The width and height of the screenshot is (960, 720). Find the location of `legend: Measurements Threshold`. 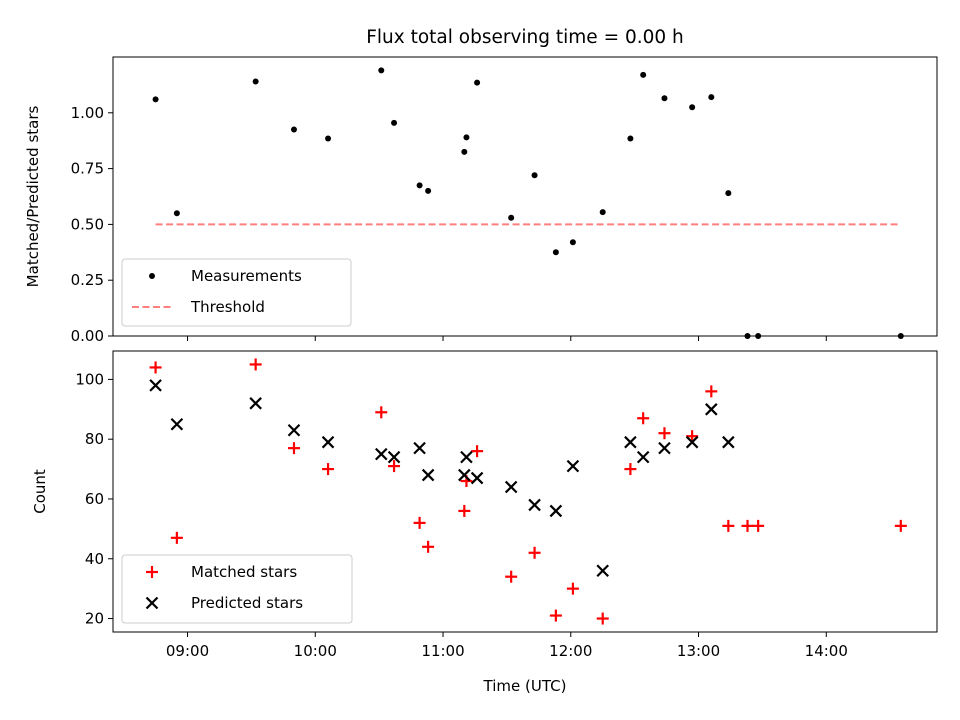

legend: Measurements Threshold is located at coordinates (236, 292).